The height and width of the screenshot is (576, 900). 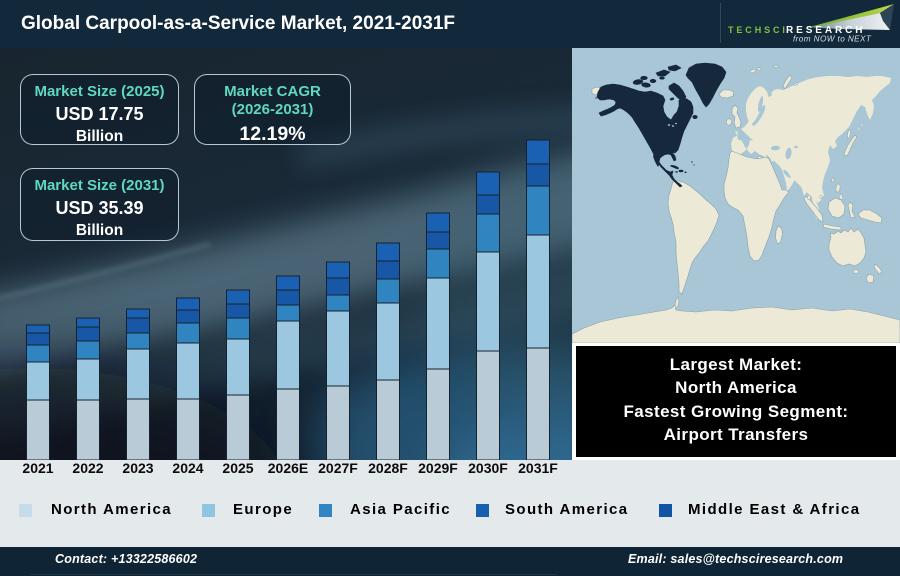 I want to click on svg-text: TECHSCI, so click(x=758, y=30).